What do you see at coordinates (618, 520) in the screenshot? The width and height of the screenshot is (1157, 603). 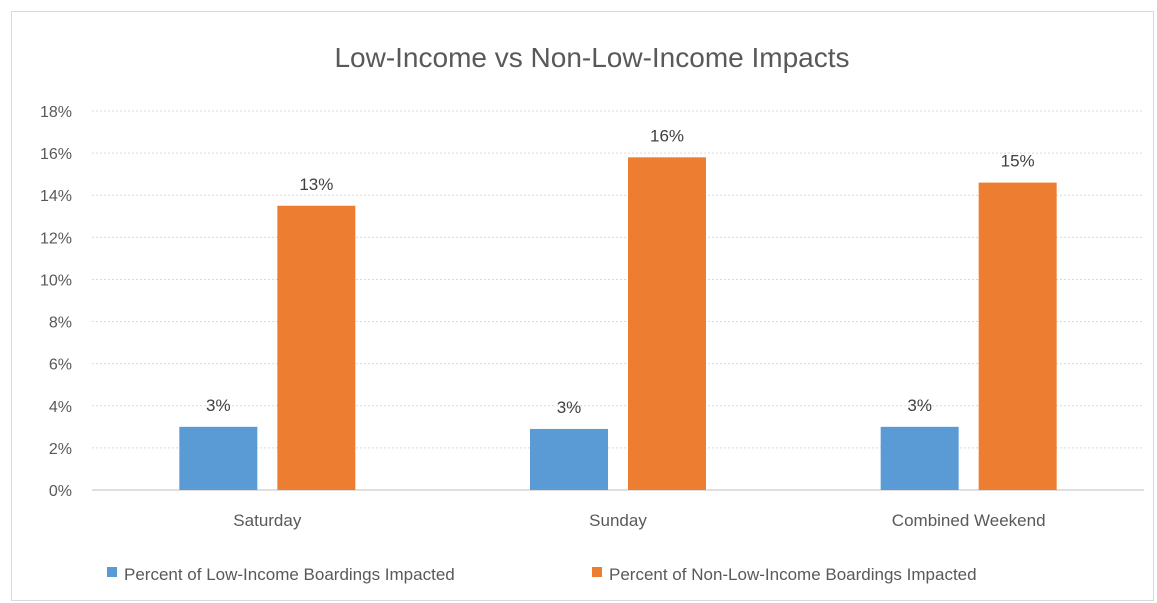 I see `x-category-label: Sunday` at bounding box center [618, 520].